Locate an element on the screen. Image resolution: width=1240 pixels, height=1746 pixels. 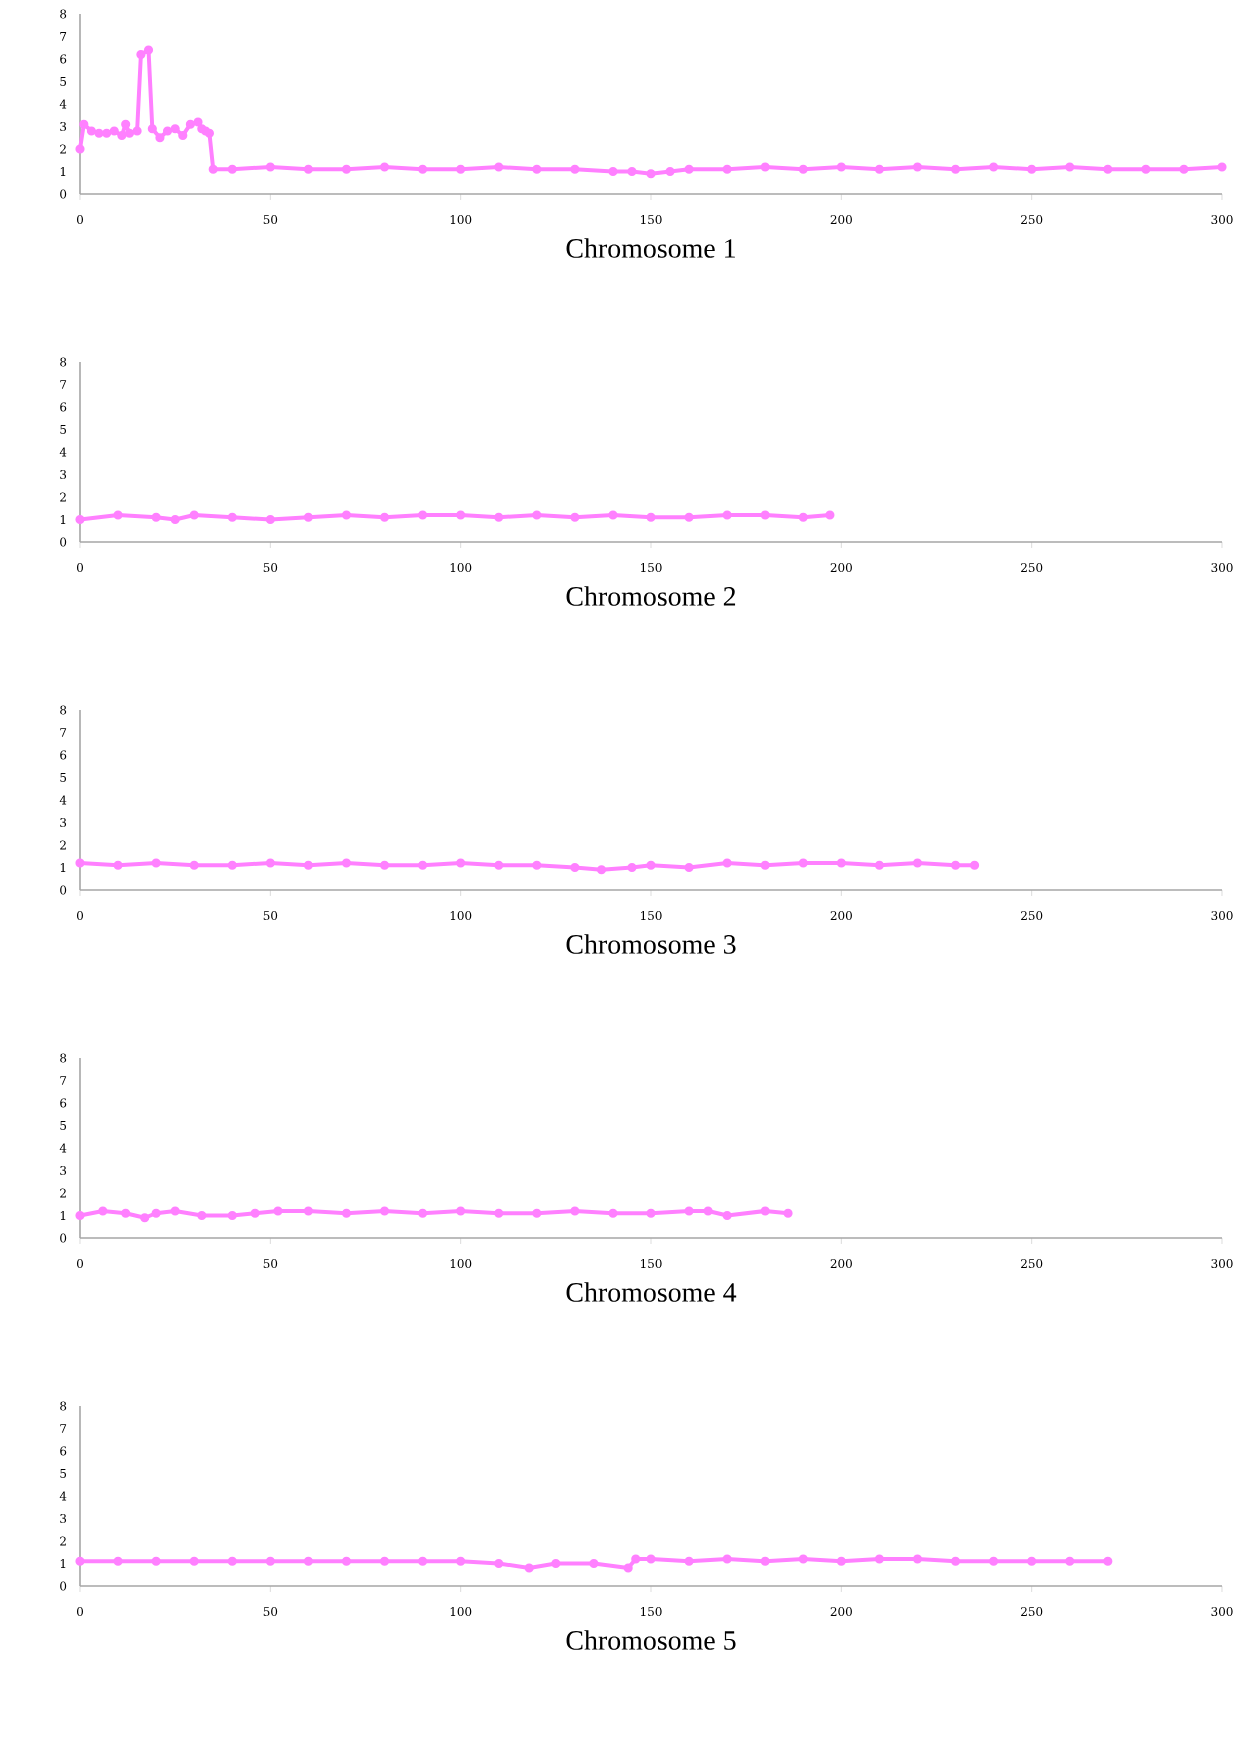
text: Chromosome 4 is located at coordinates (651, 1292).